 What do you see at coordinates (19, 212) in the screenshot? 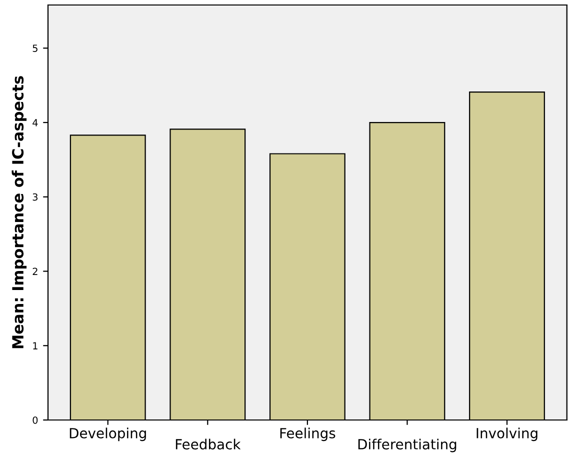
I see `y-axis-title: Mean: Importance of IC-aspects` at bounding box center [19, 212].